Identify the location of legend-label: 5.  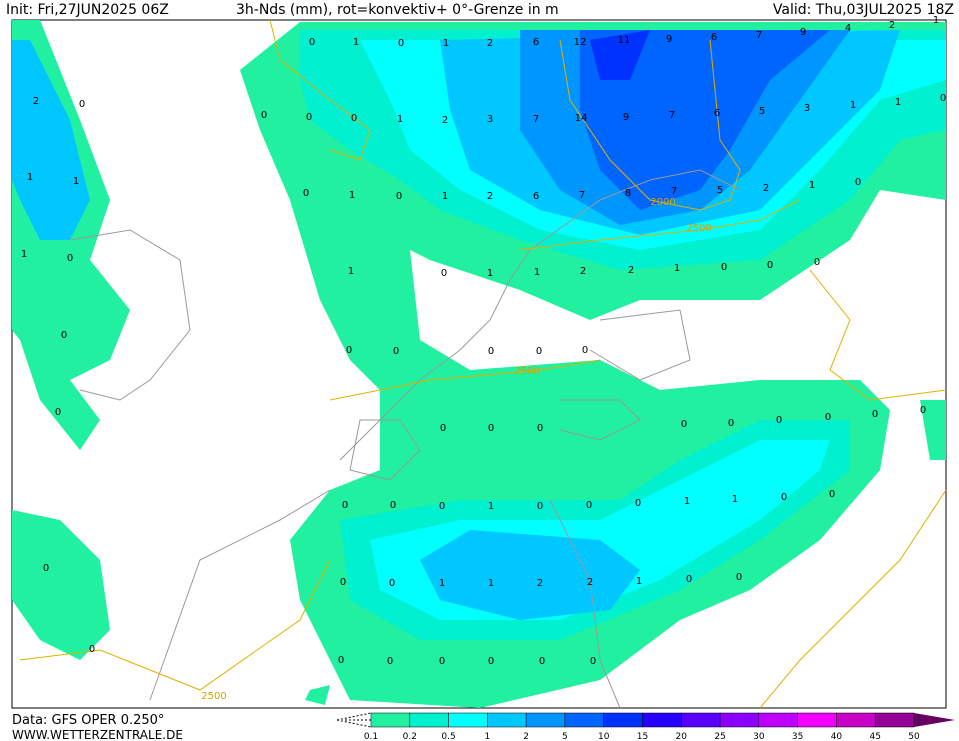
(565, 736).